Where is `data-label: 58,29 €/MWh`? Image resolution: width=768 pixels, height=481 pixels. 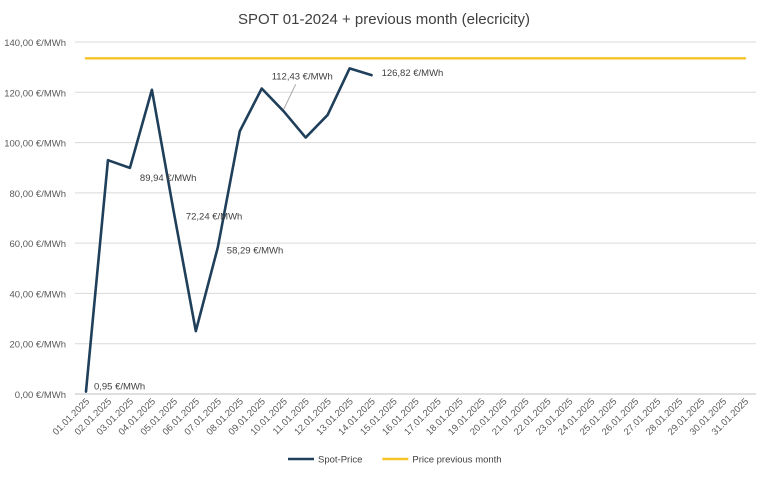
data-label: 58,29 €/MWh is located at coordinates (255, 250).